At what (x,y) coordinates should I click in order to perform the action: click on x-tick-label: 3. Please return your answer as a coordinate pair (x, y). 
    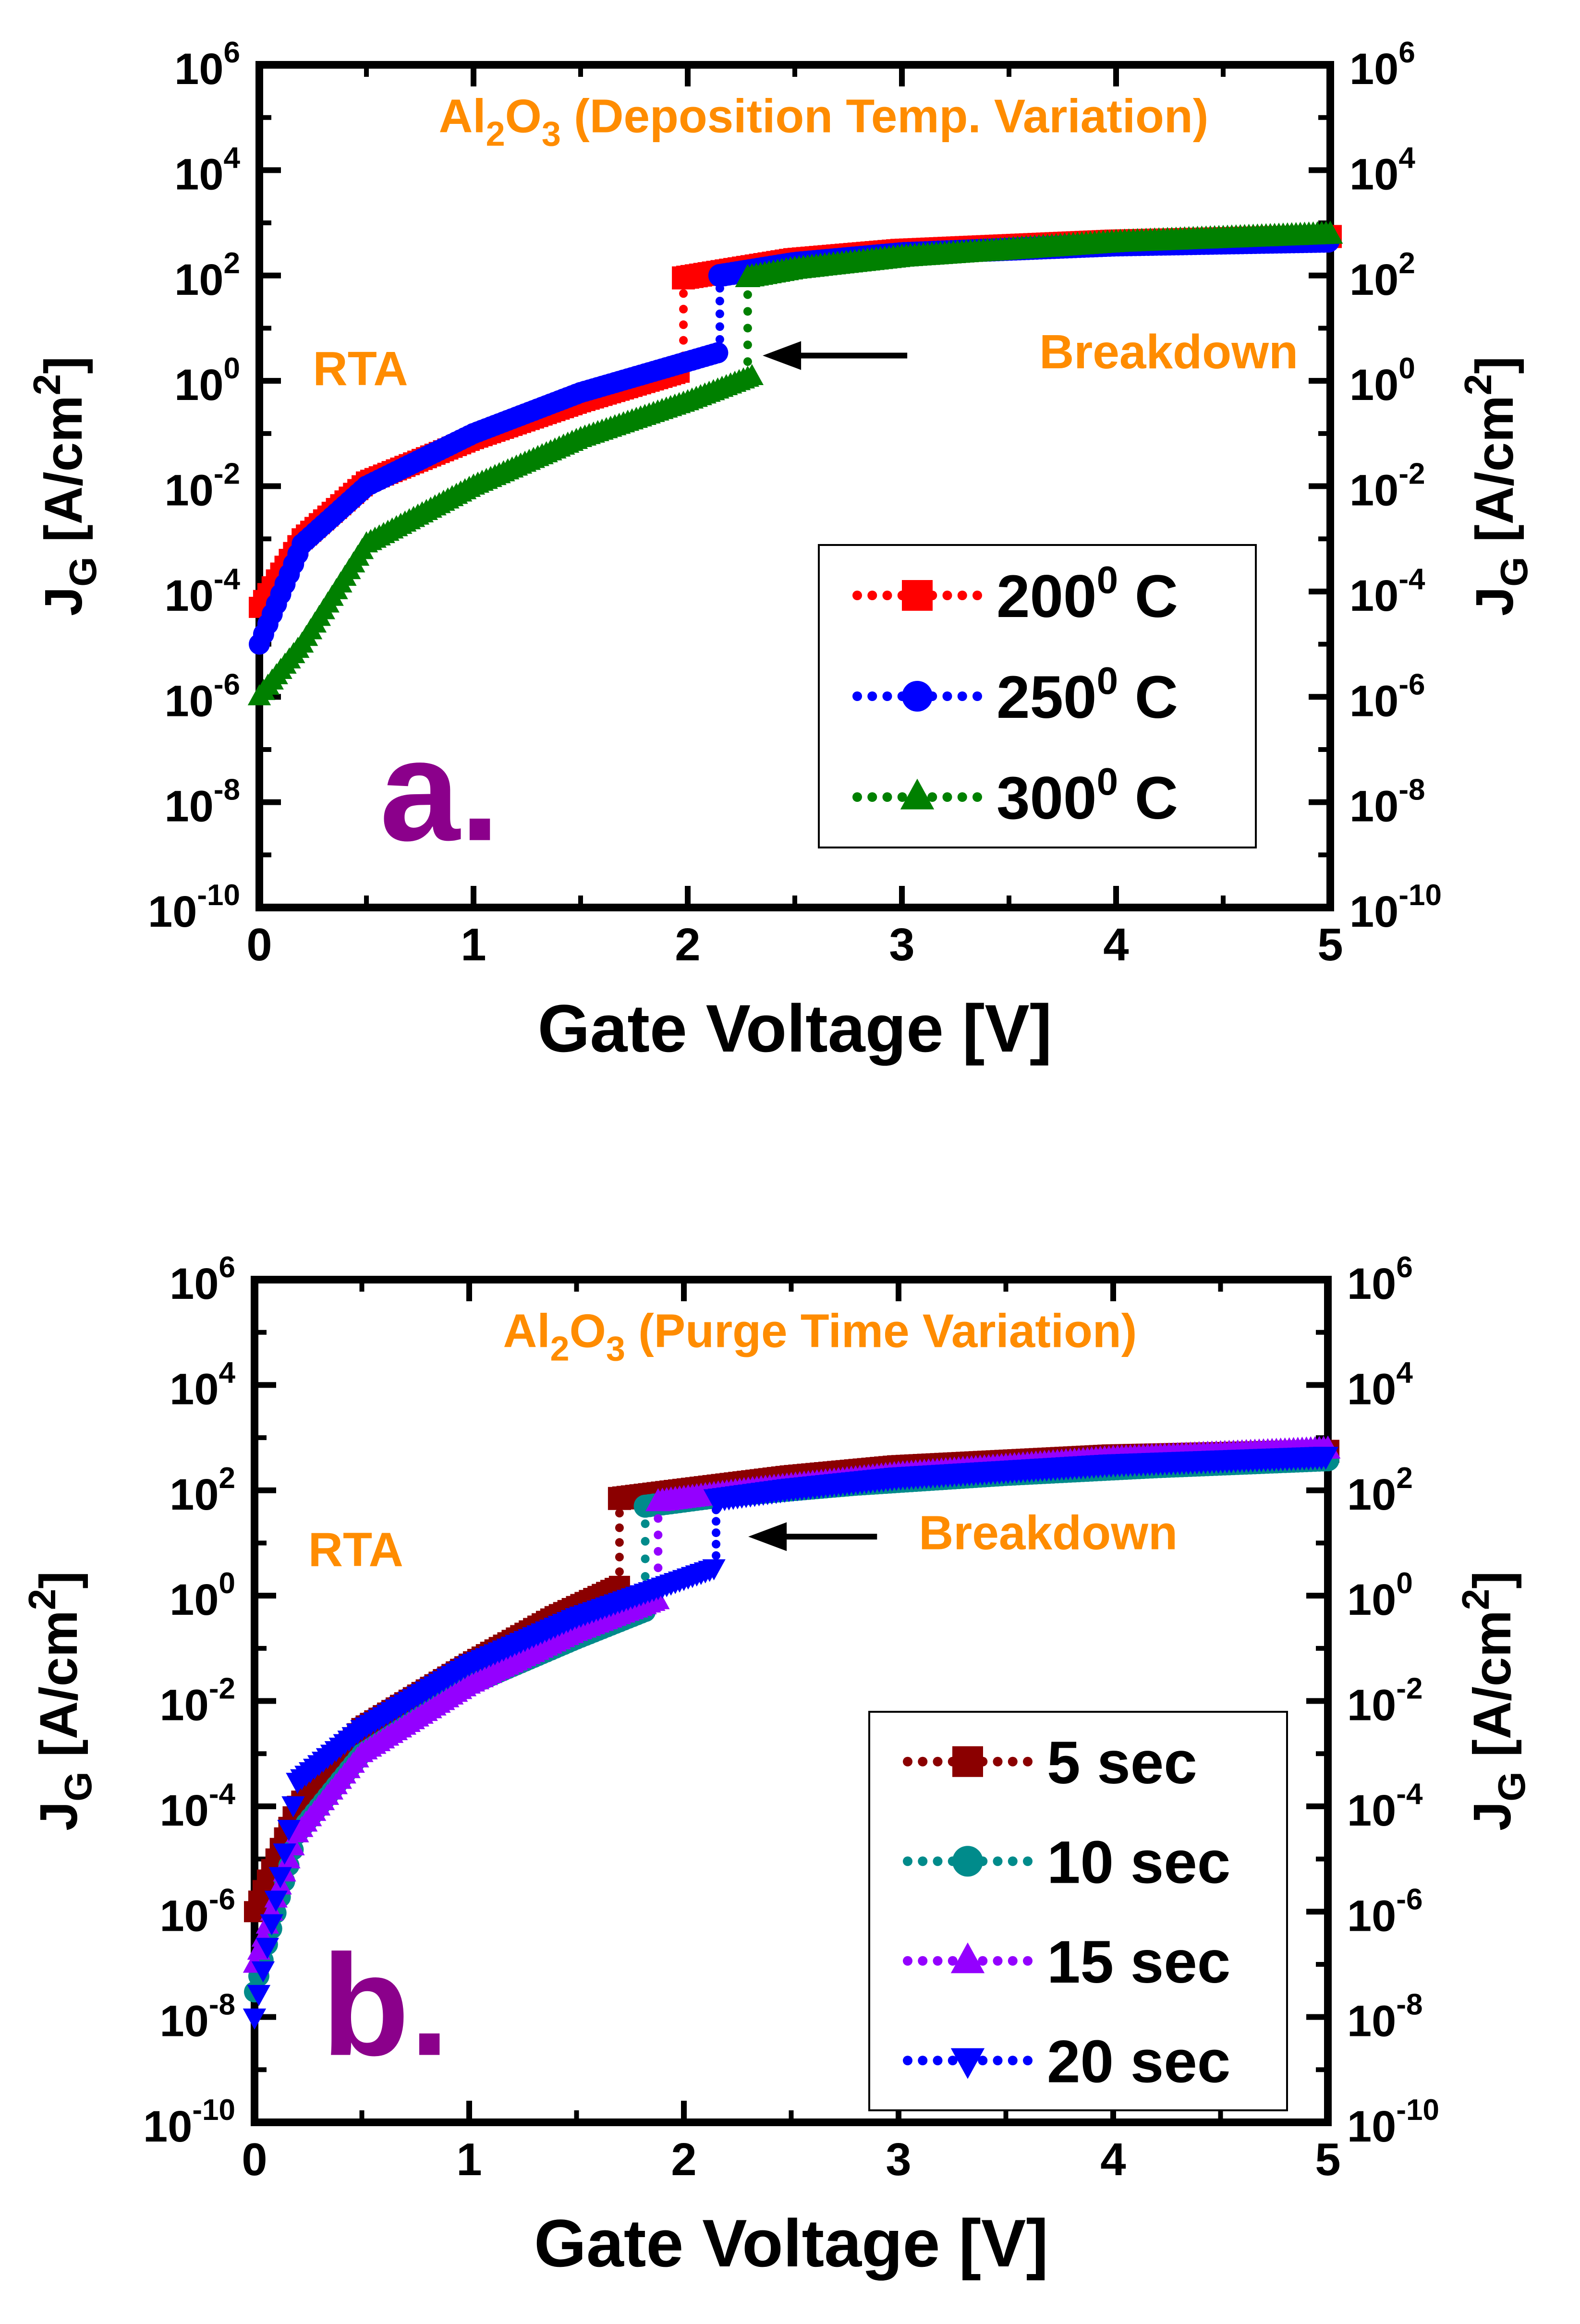
    Looking at the image, I should click on (898, 2159).